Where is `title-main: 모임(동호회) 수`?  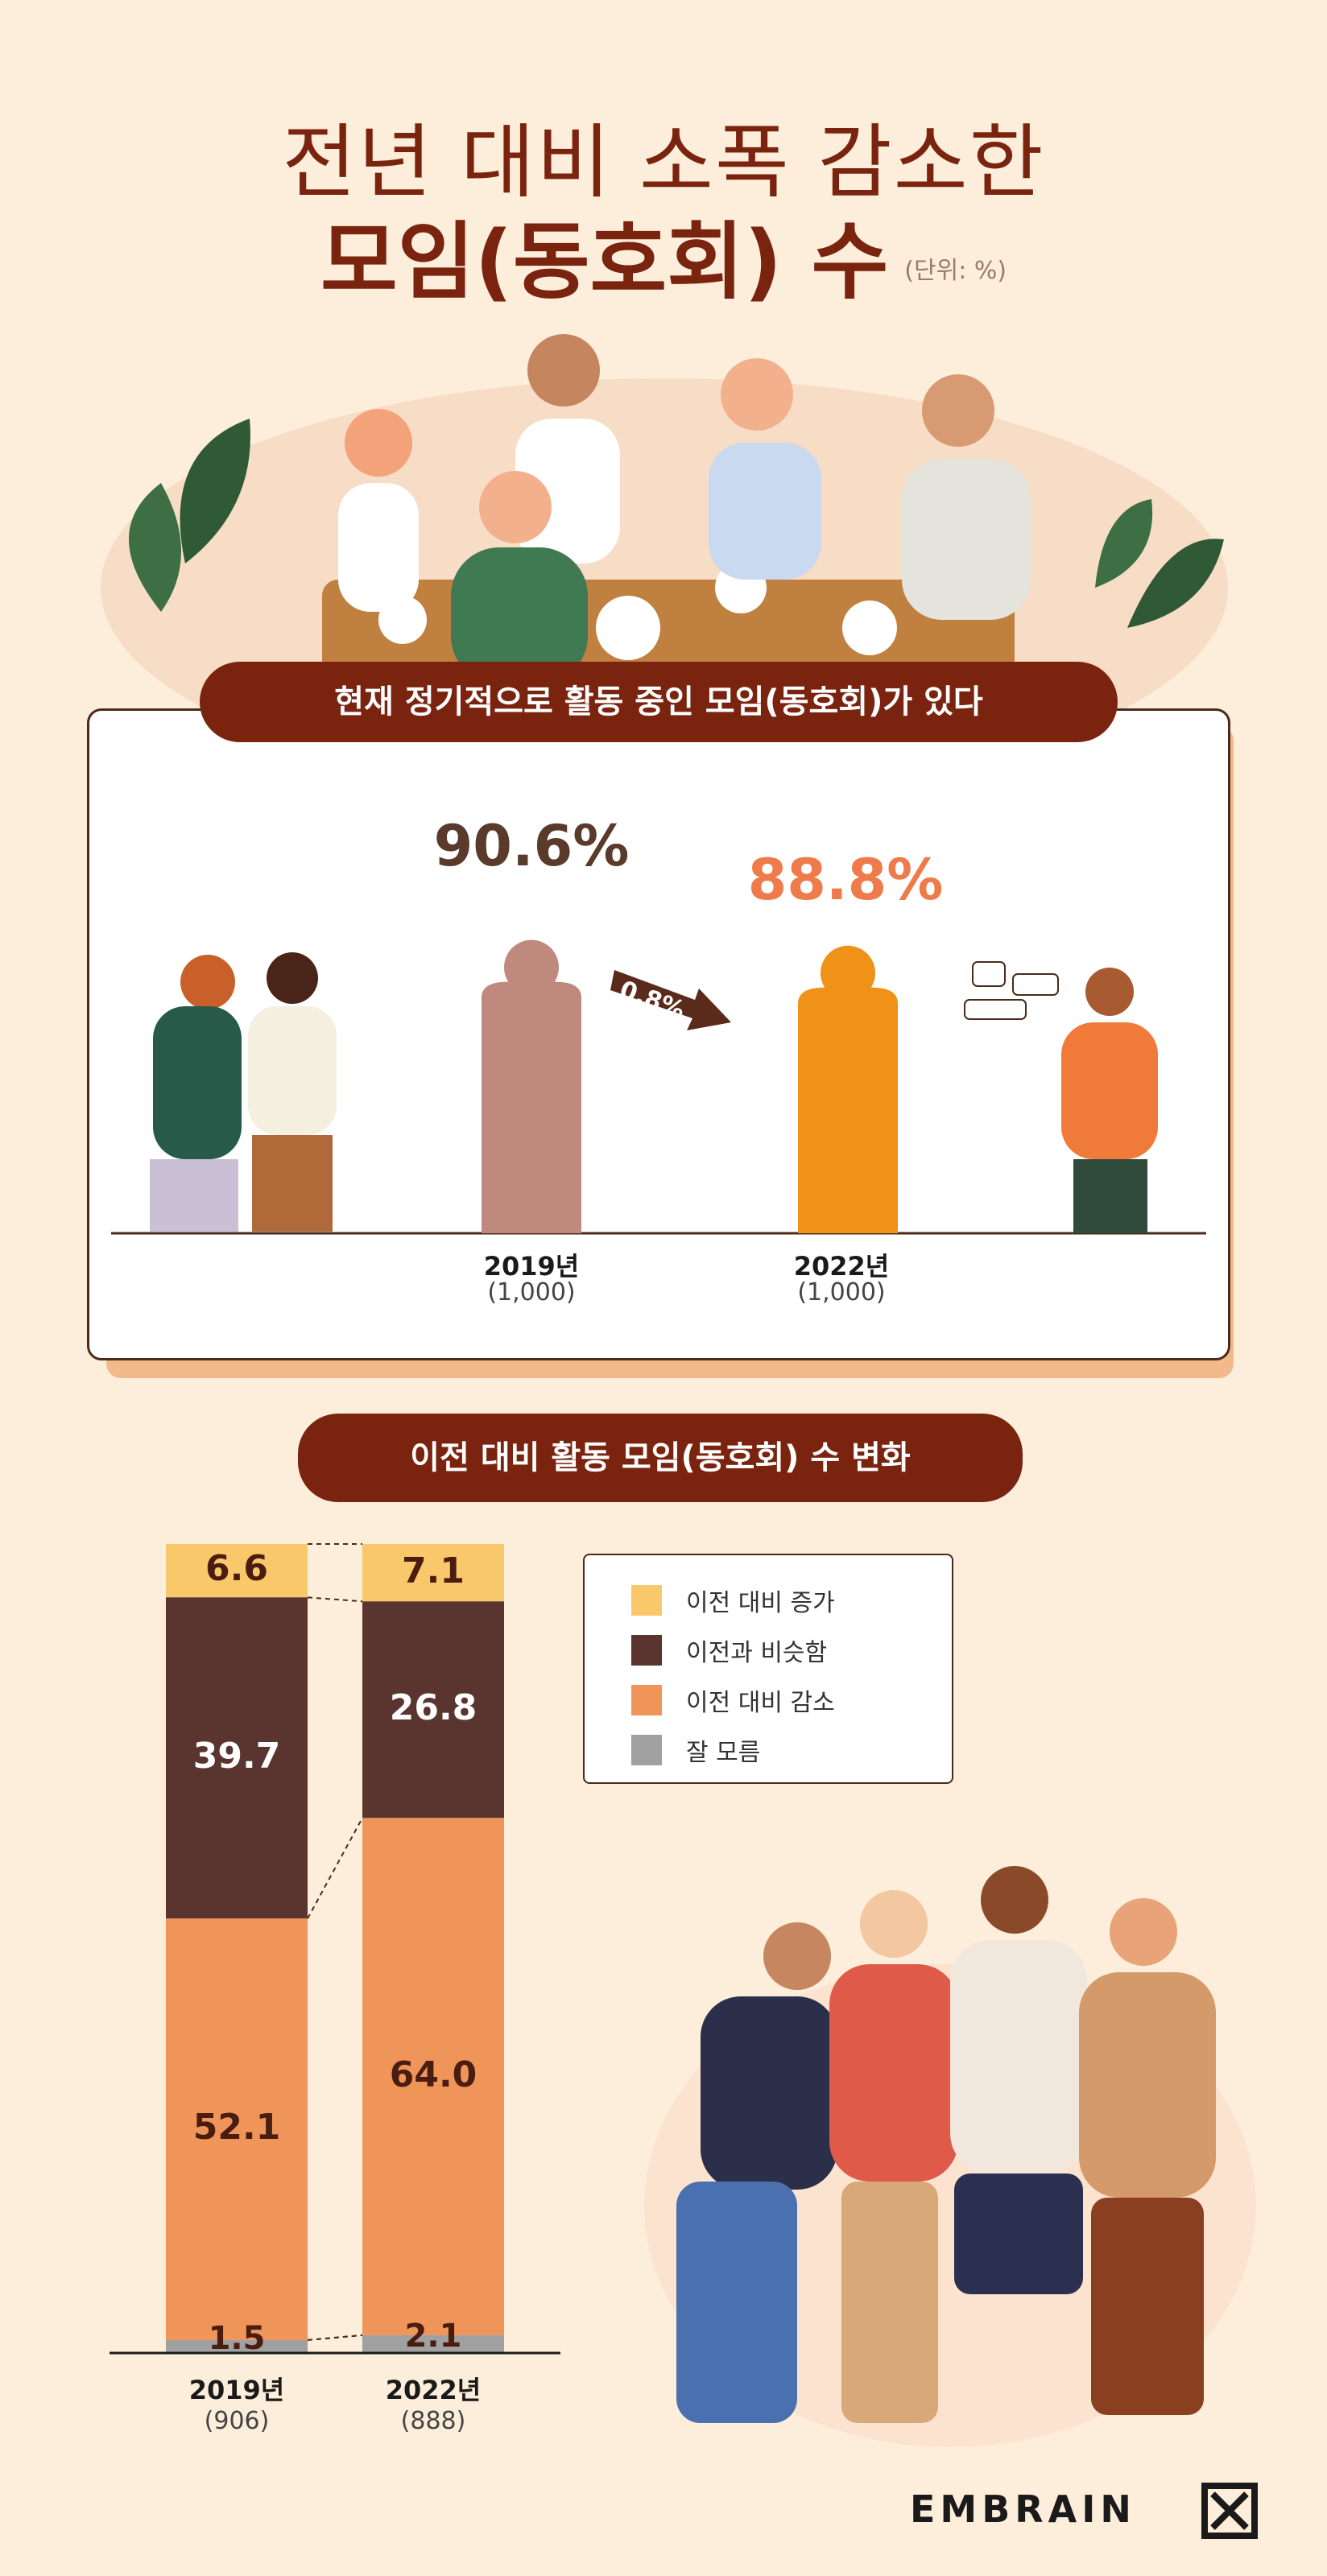
title-main: 모임(동호회) 수 is located at coordinates (604, 262).